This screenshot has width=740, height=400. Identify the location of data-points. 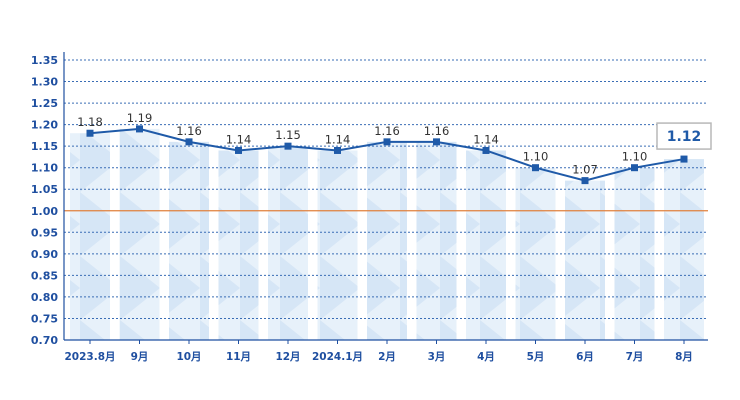
(387, 155).